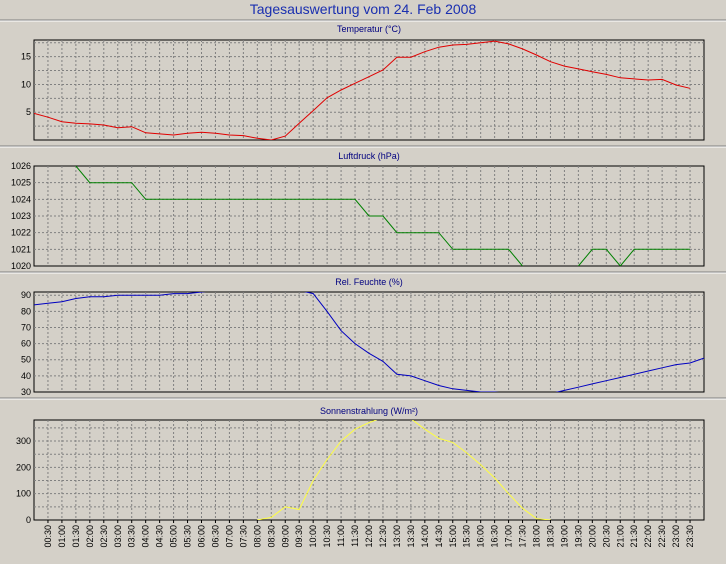 The image size is (726, 564). Describe the element at coordinates (23, 441) in the screenshot. I see `y-tick-label: 300` at that location.